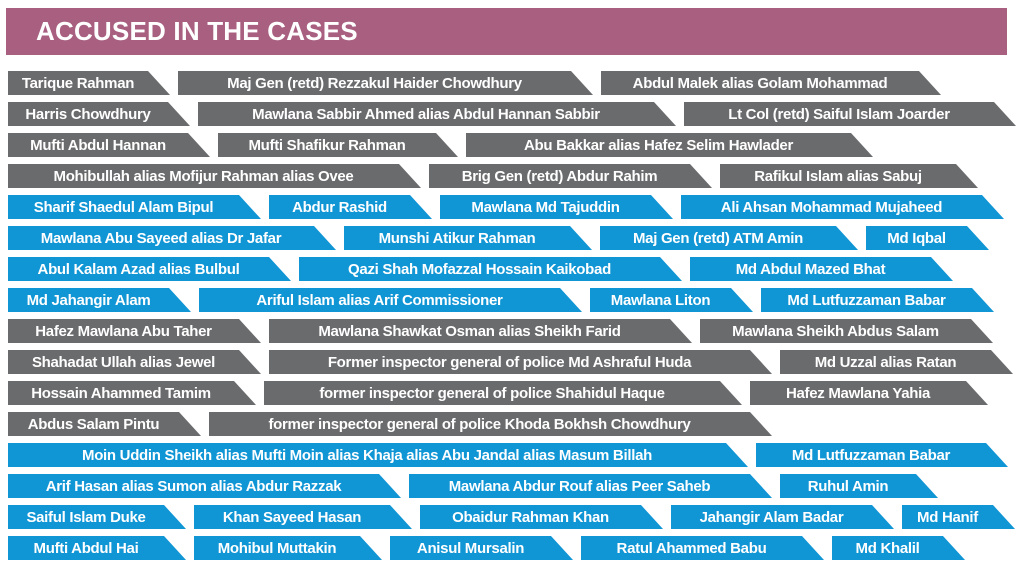 The width and height of the screenshot is (1024, 562). I want to click on name-banner: Saiful Islam Duke, so click(97, 517).